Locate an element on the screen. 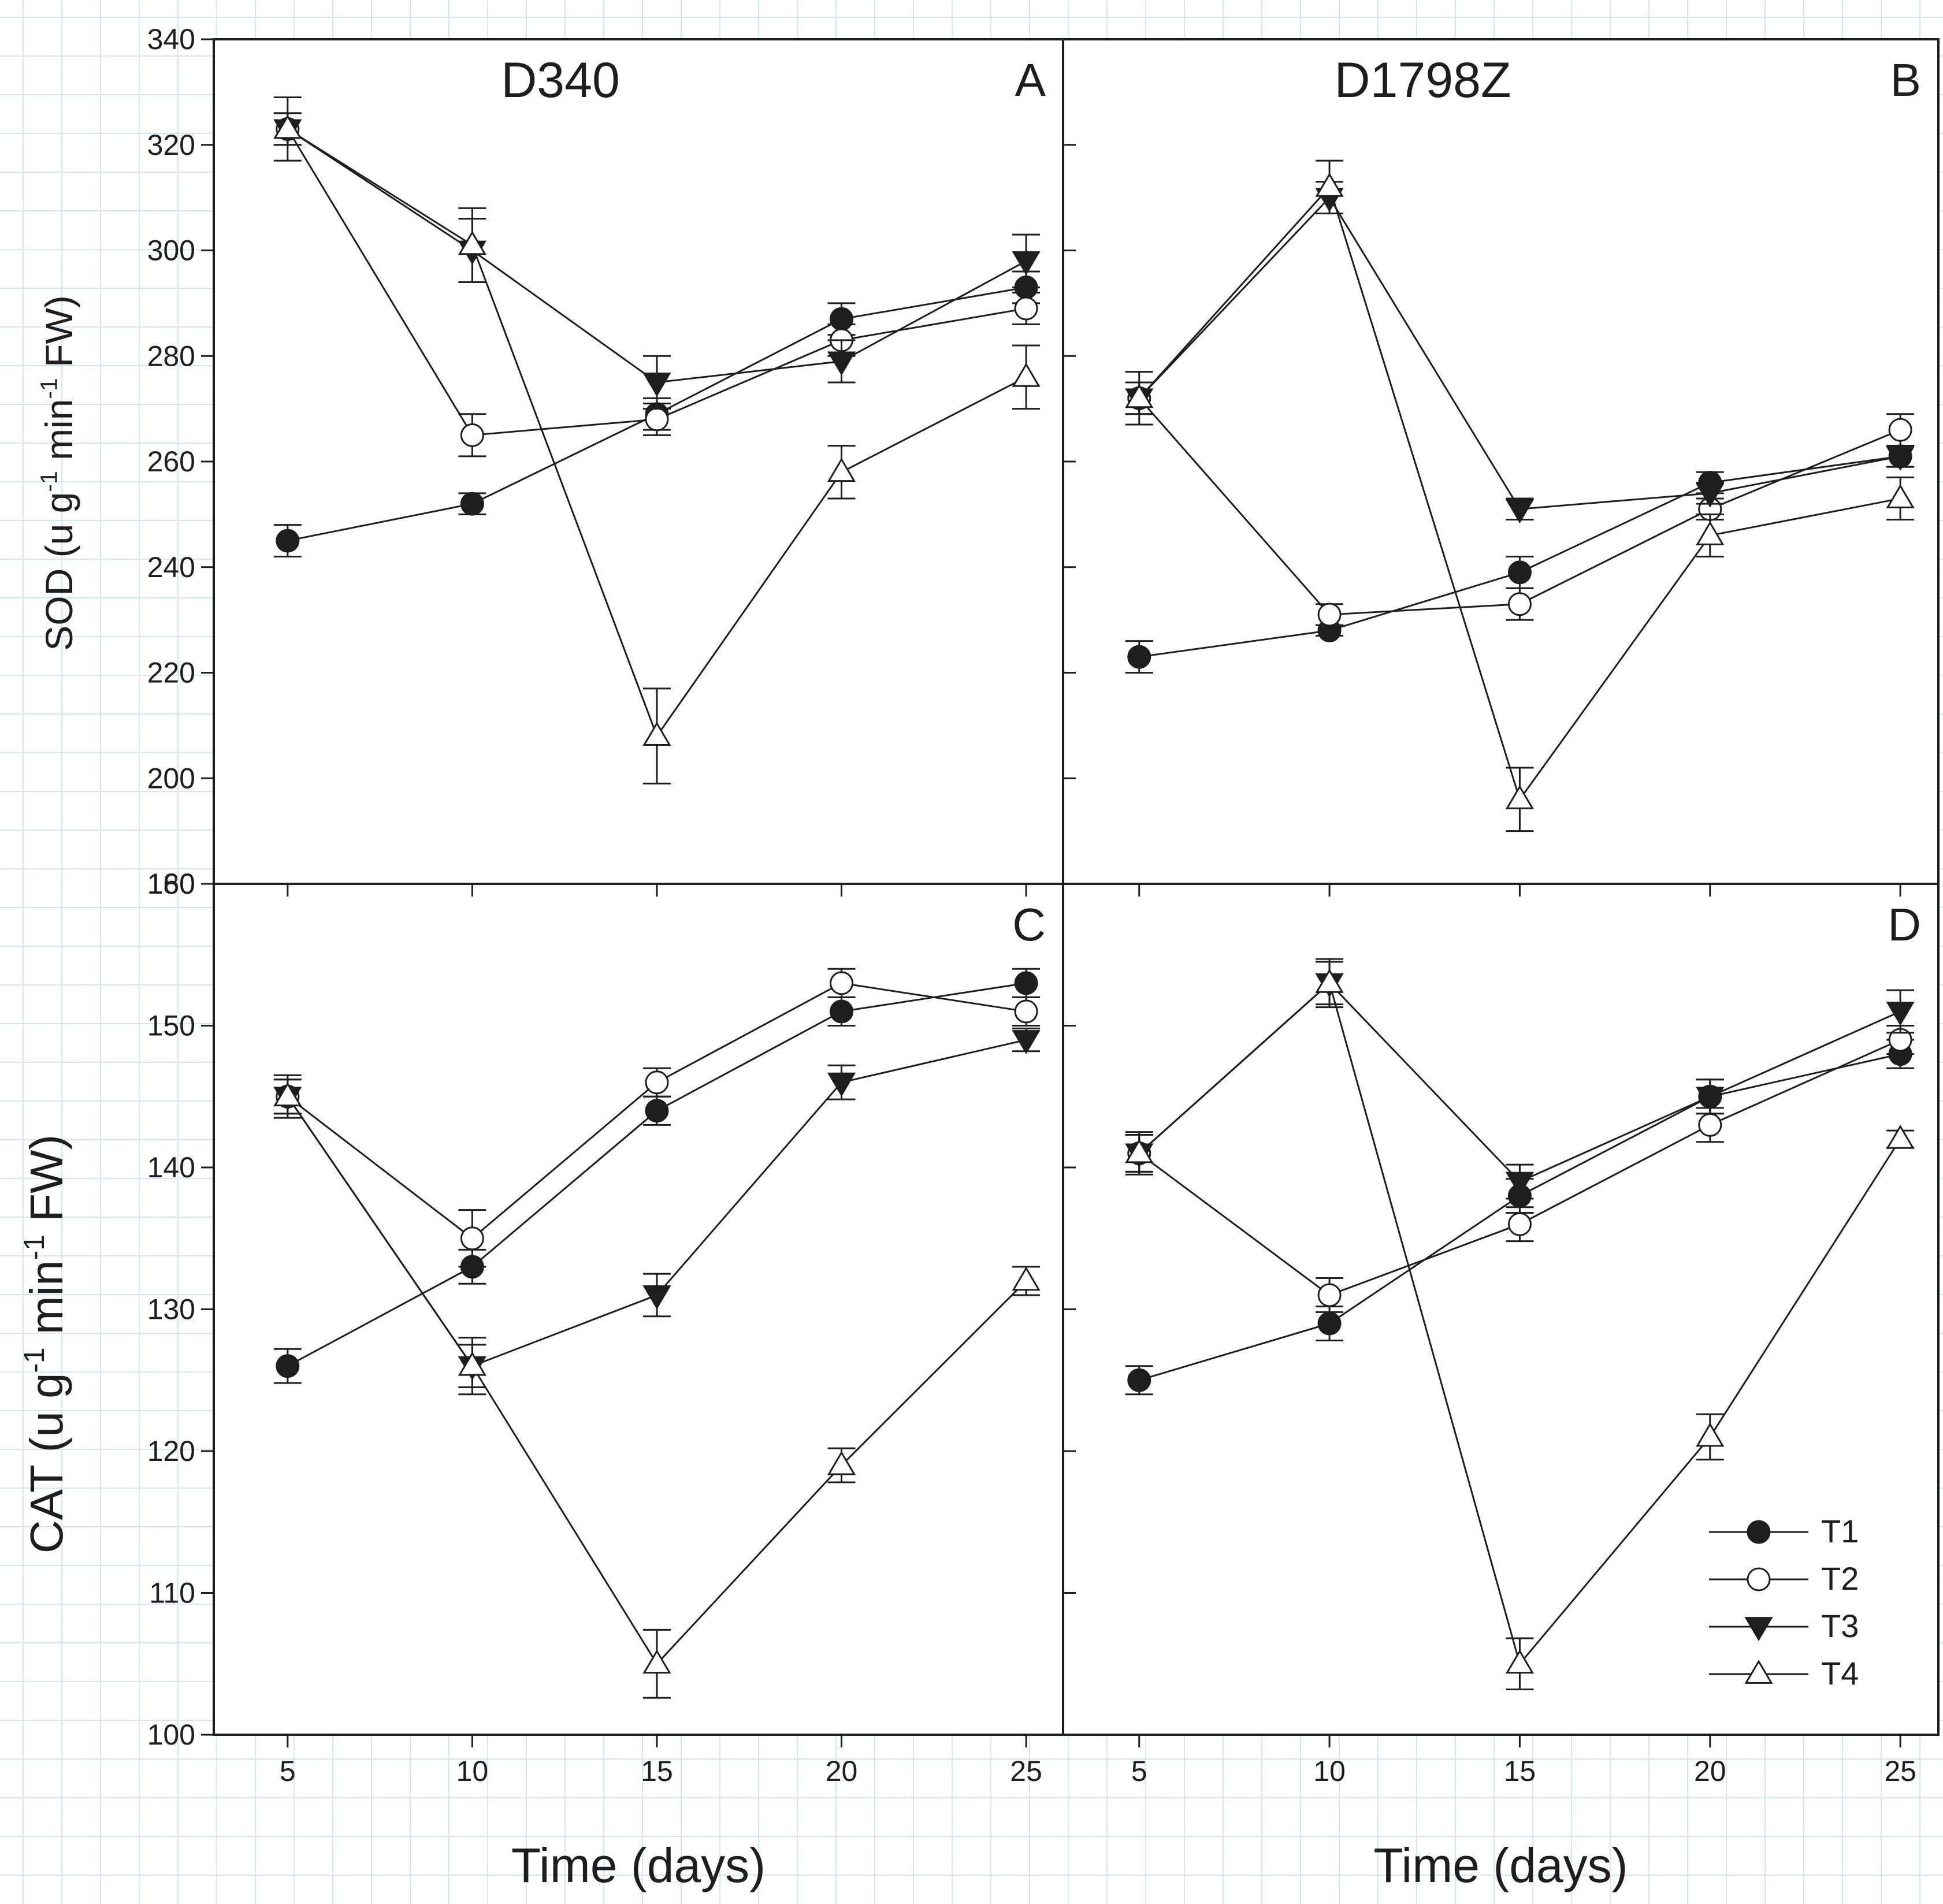  y-tick-label: 200 is located at coordinates (171, 778).